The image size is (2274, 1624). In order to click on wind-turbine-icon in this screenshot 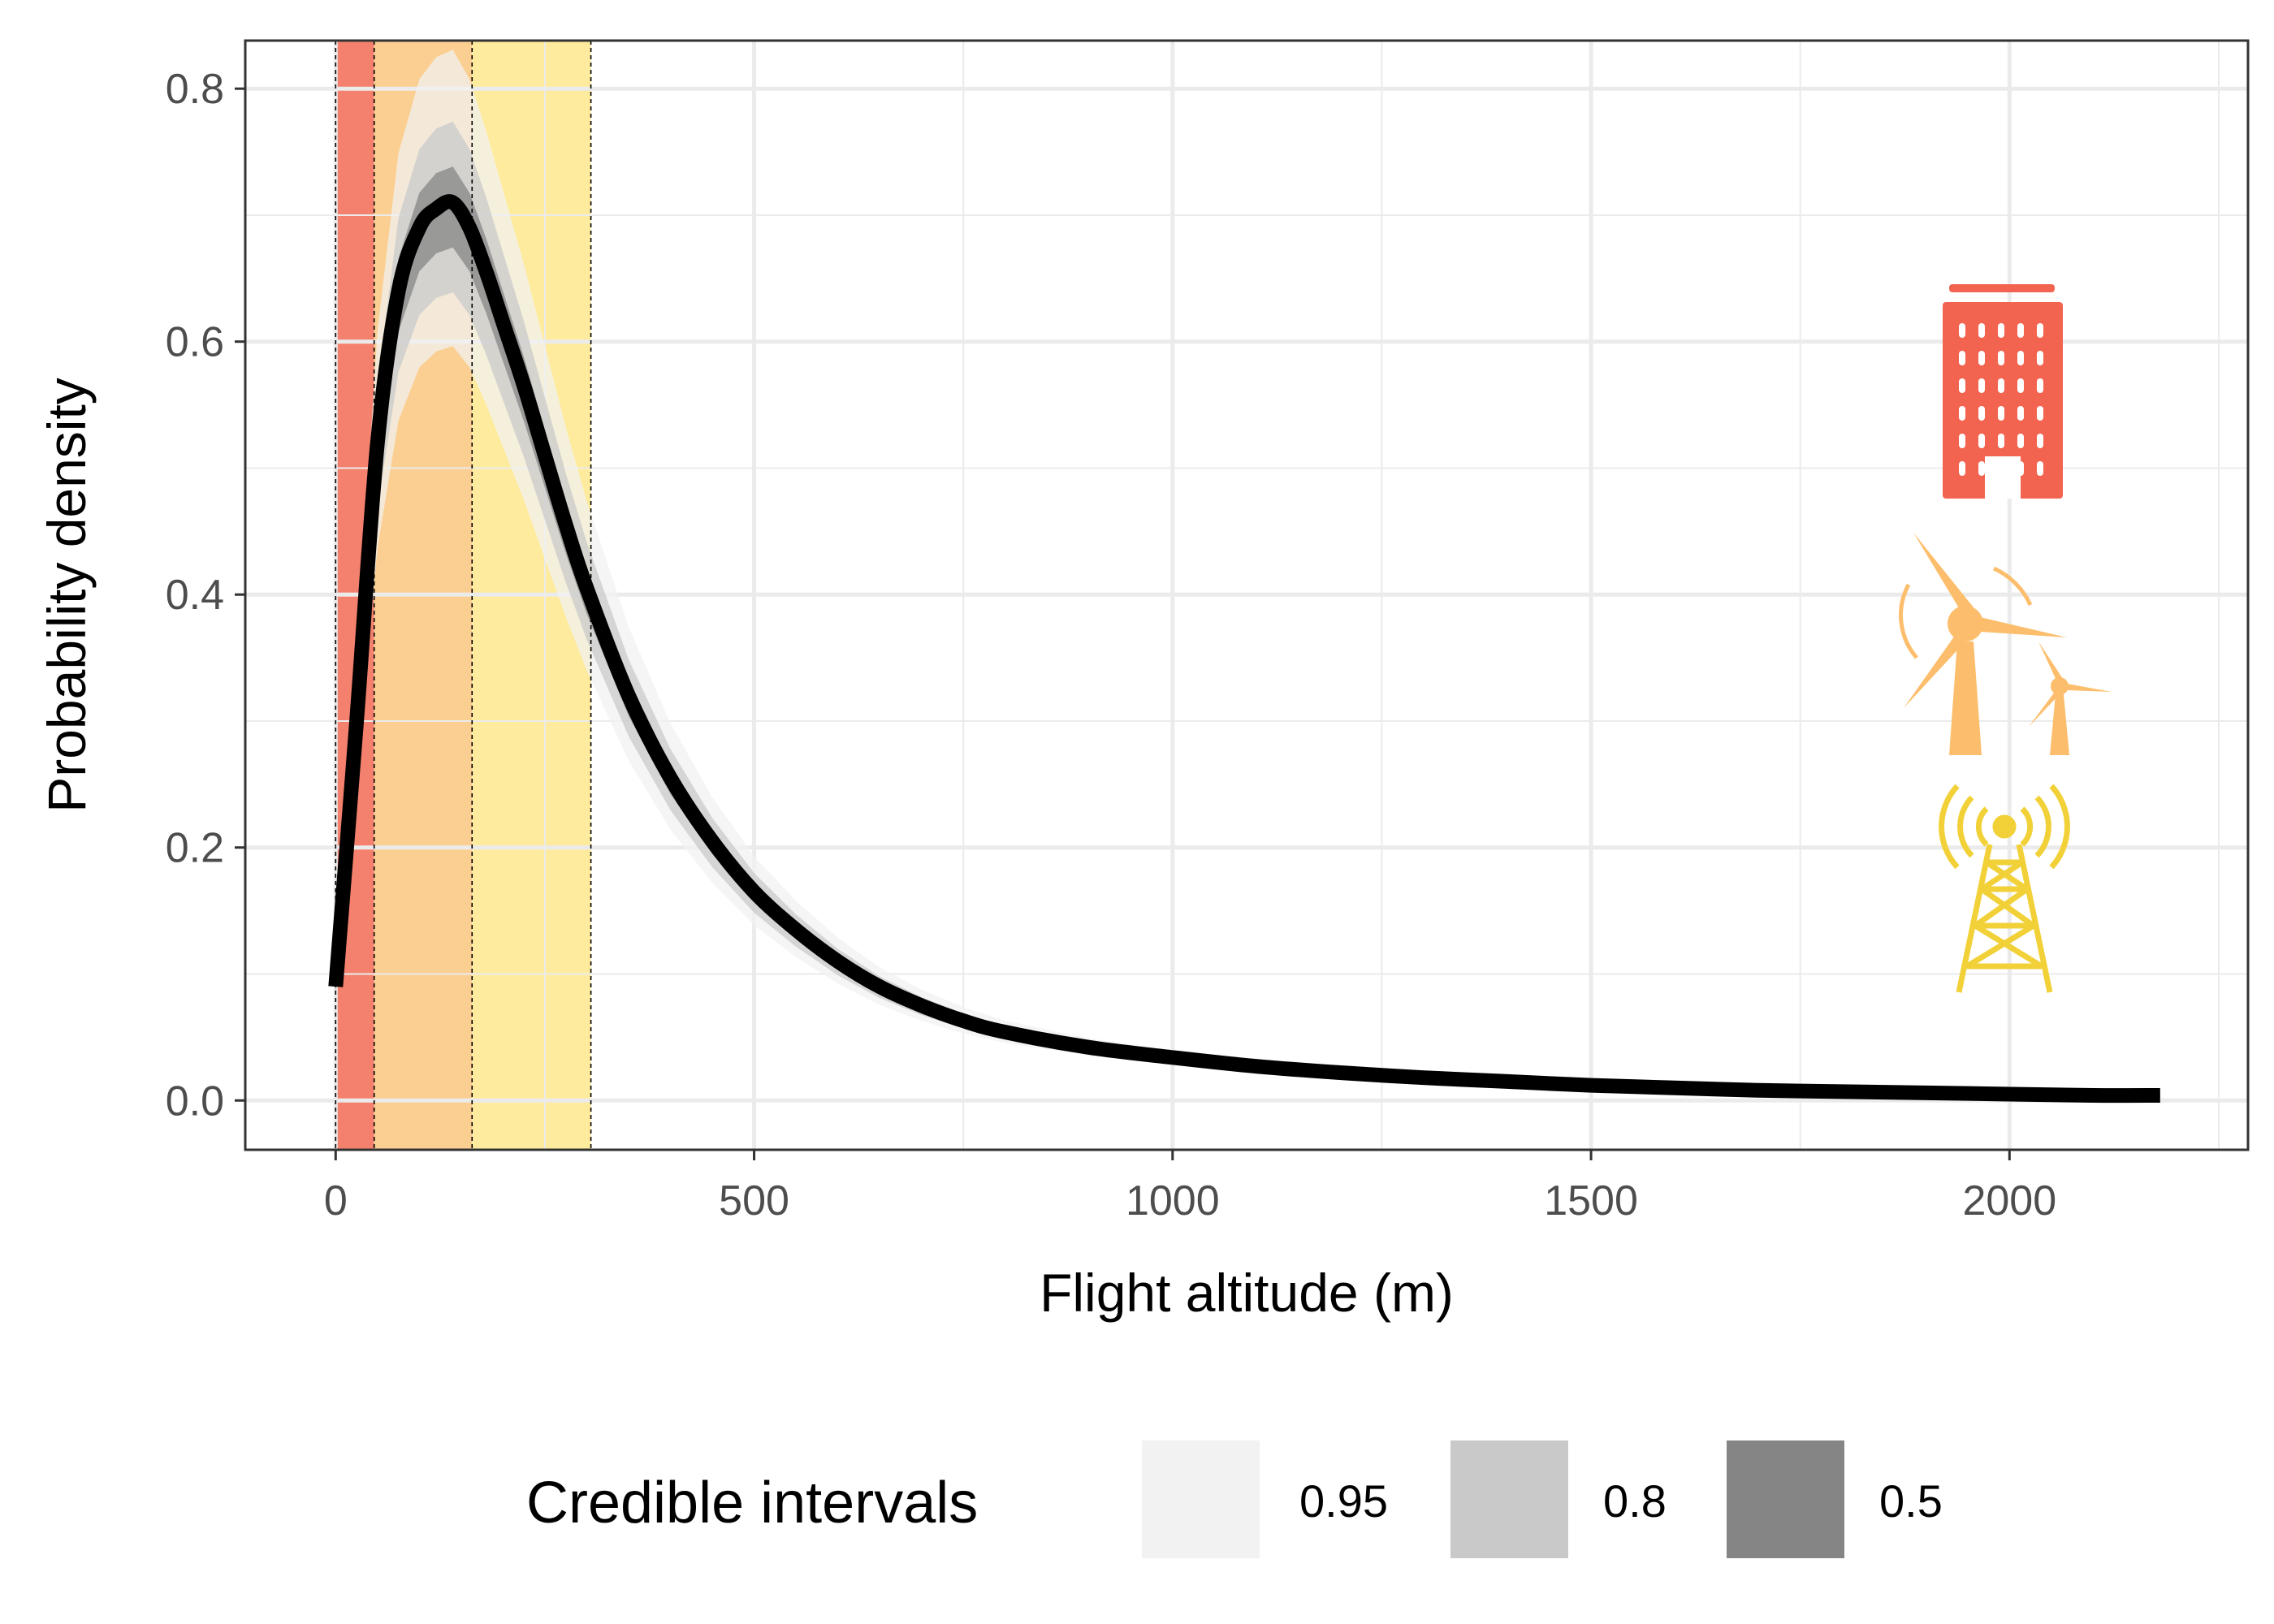, I will do `click(2006, 644)`.